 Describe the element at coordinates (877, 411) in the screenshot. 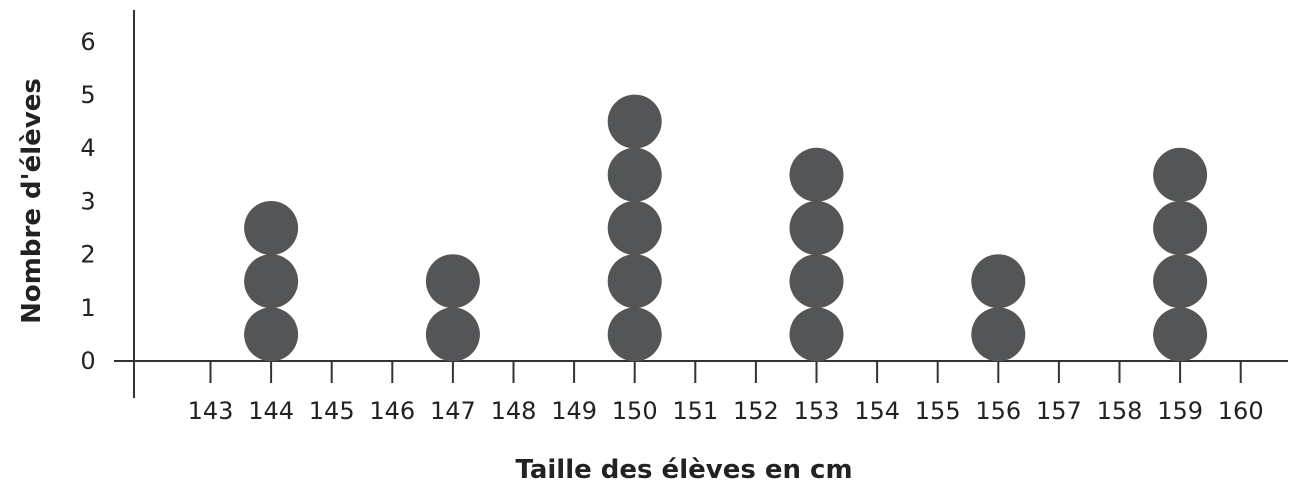

I see `x-tick-label: 154` at that location.